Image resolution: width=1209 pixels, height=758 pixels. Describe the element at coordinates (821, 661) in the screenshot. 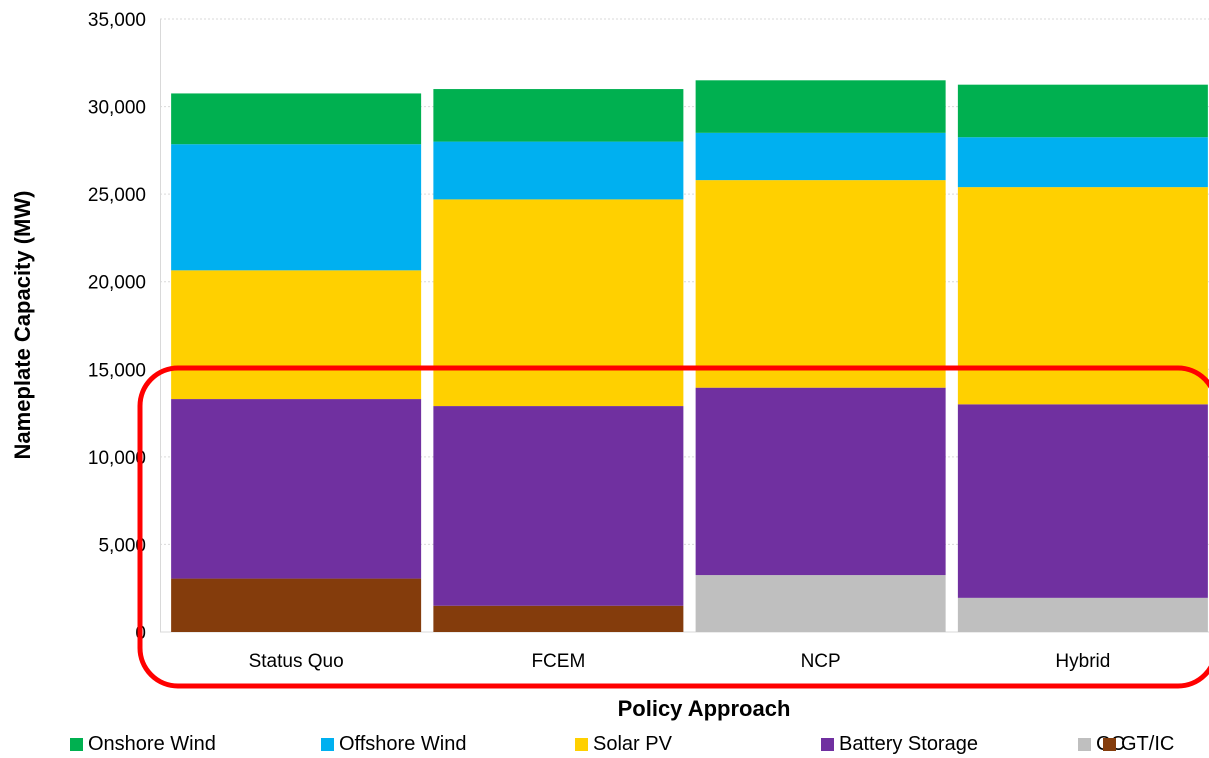

I see `x-tick-label: NCP` at that location.